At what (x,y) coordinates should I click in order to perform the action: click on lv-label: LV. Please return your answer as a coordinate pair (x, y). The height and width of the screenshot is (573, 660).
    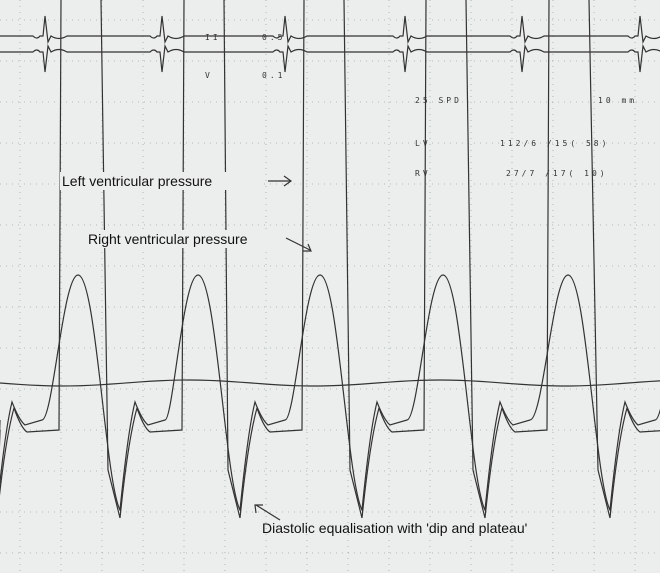
    Looking at the image, I should click on (423, 143).